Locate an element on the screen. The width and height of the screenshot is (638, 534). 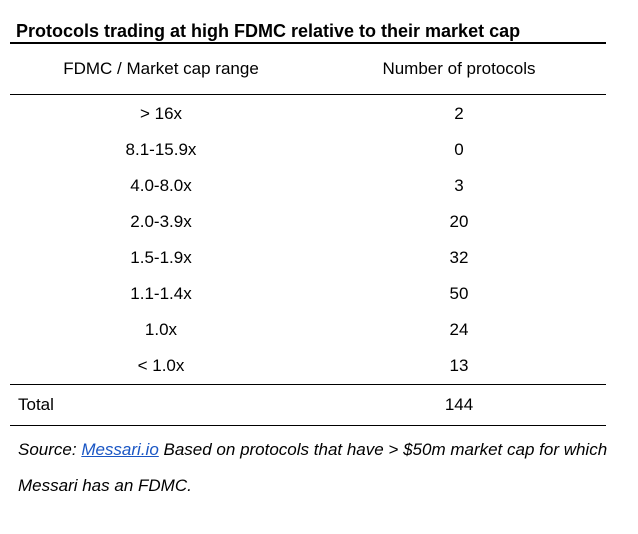
table-row: 2.0-3.9x 20 is located at coordinates (308, 222).